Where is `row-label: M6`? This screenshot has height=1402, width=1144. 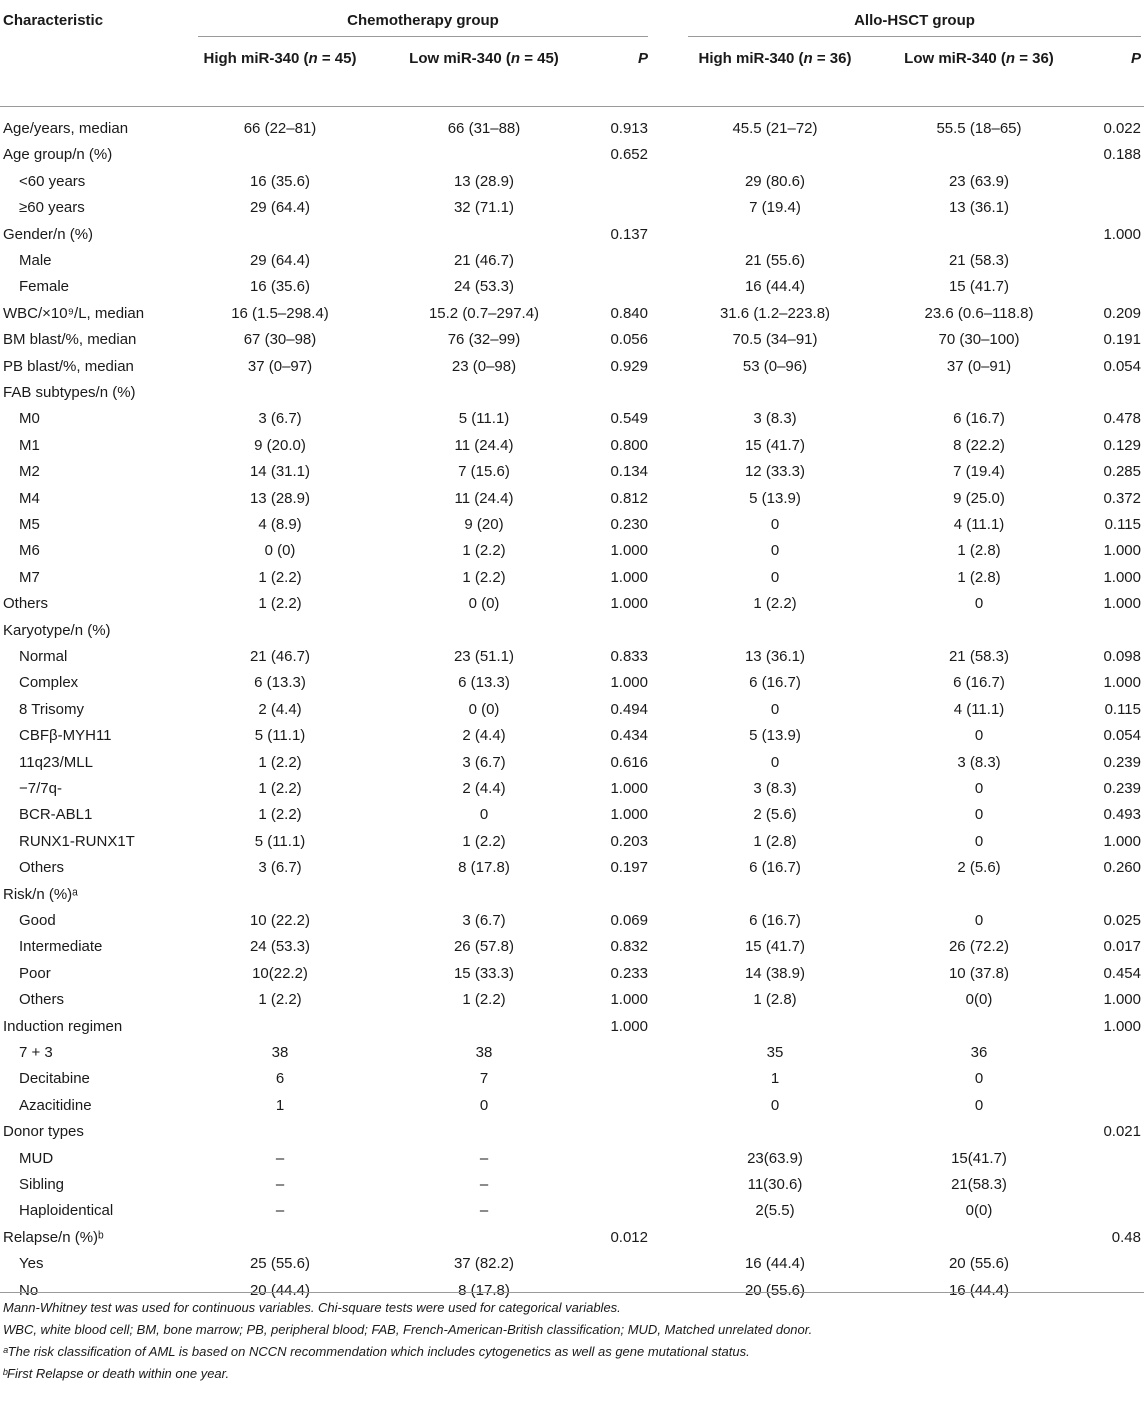 row-label: M6 is located at coordinates (29, 551).